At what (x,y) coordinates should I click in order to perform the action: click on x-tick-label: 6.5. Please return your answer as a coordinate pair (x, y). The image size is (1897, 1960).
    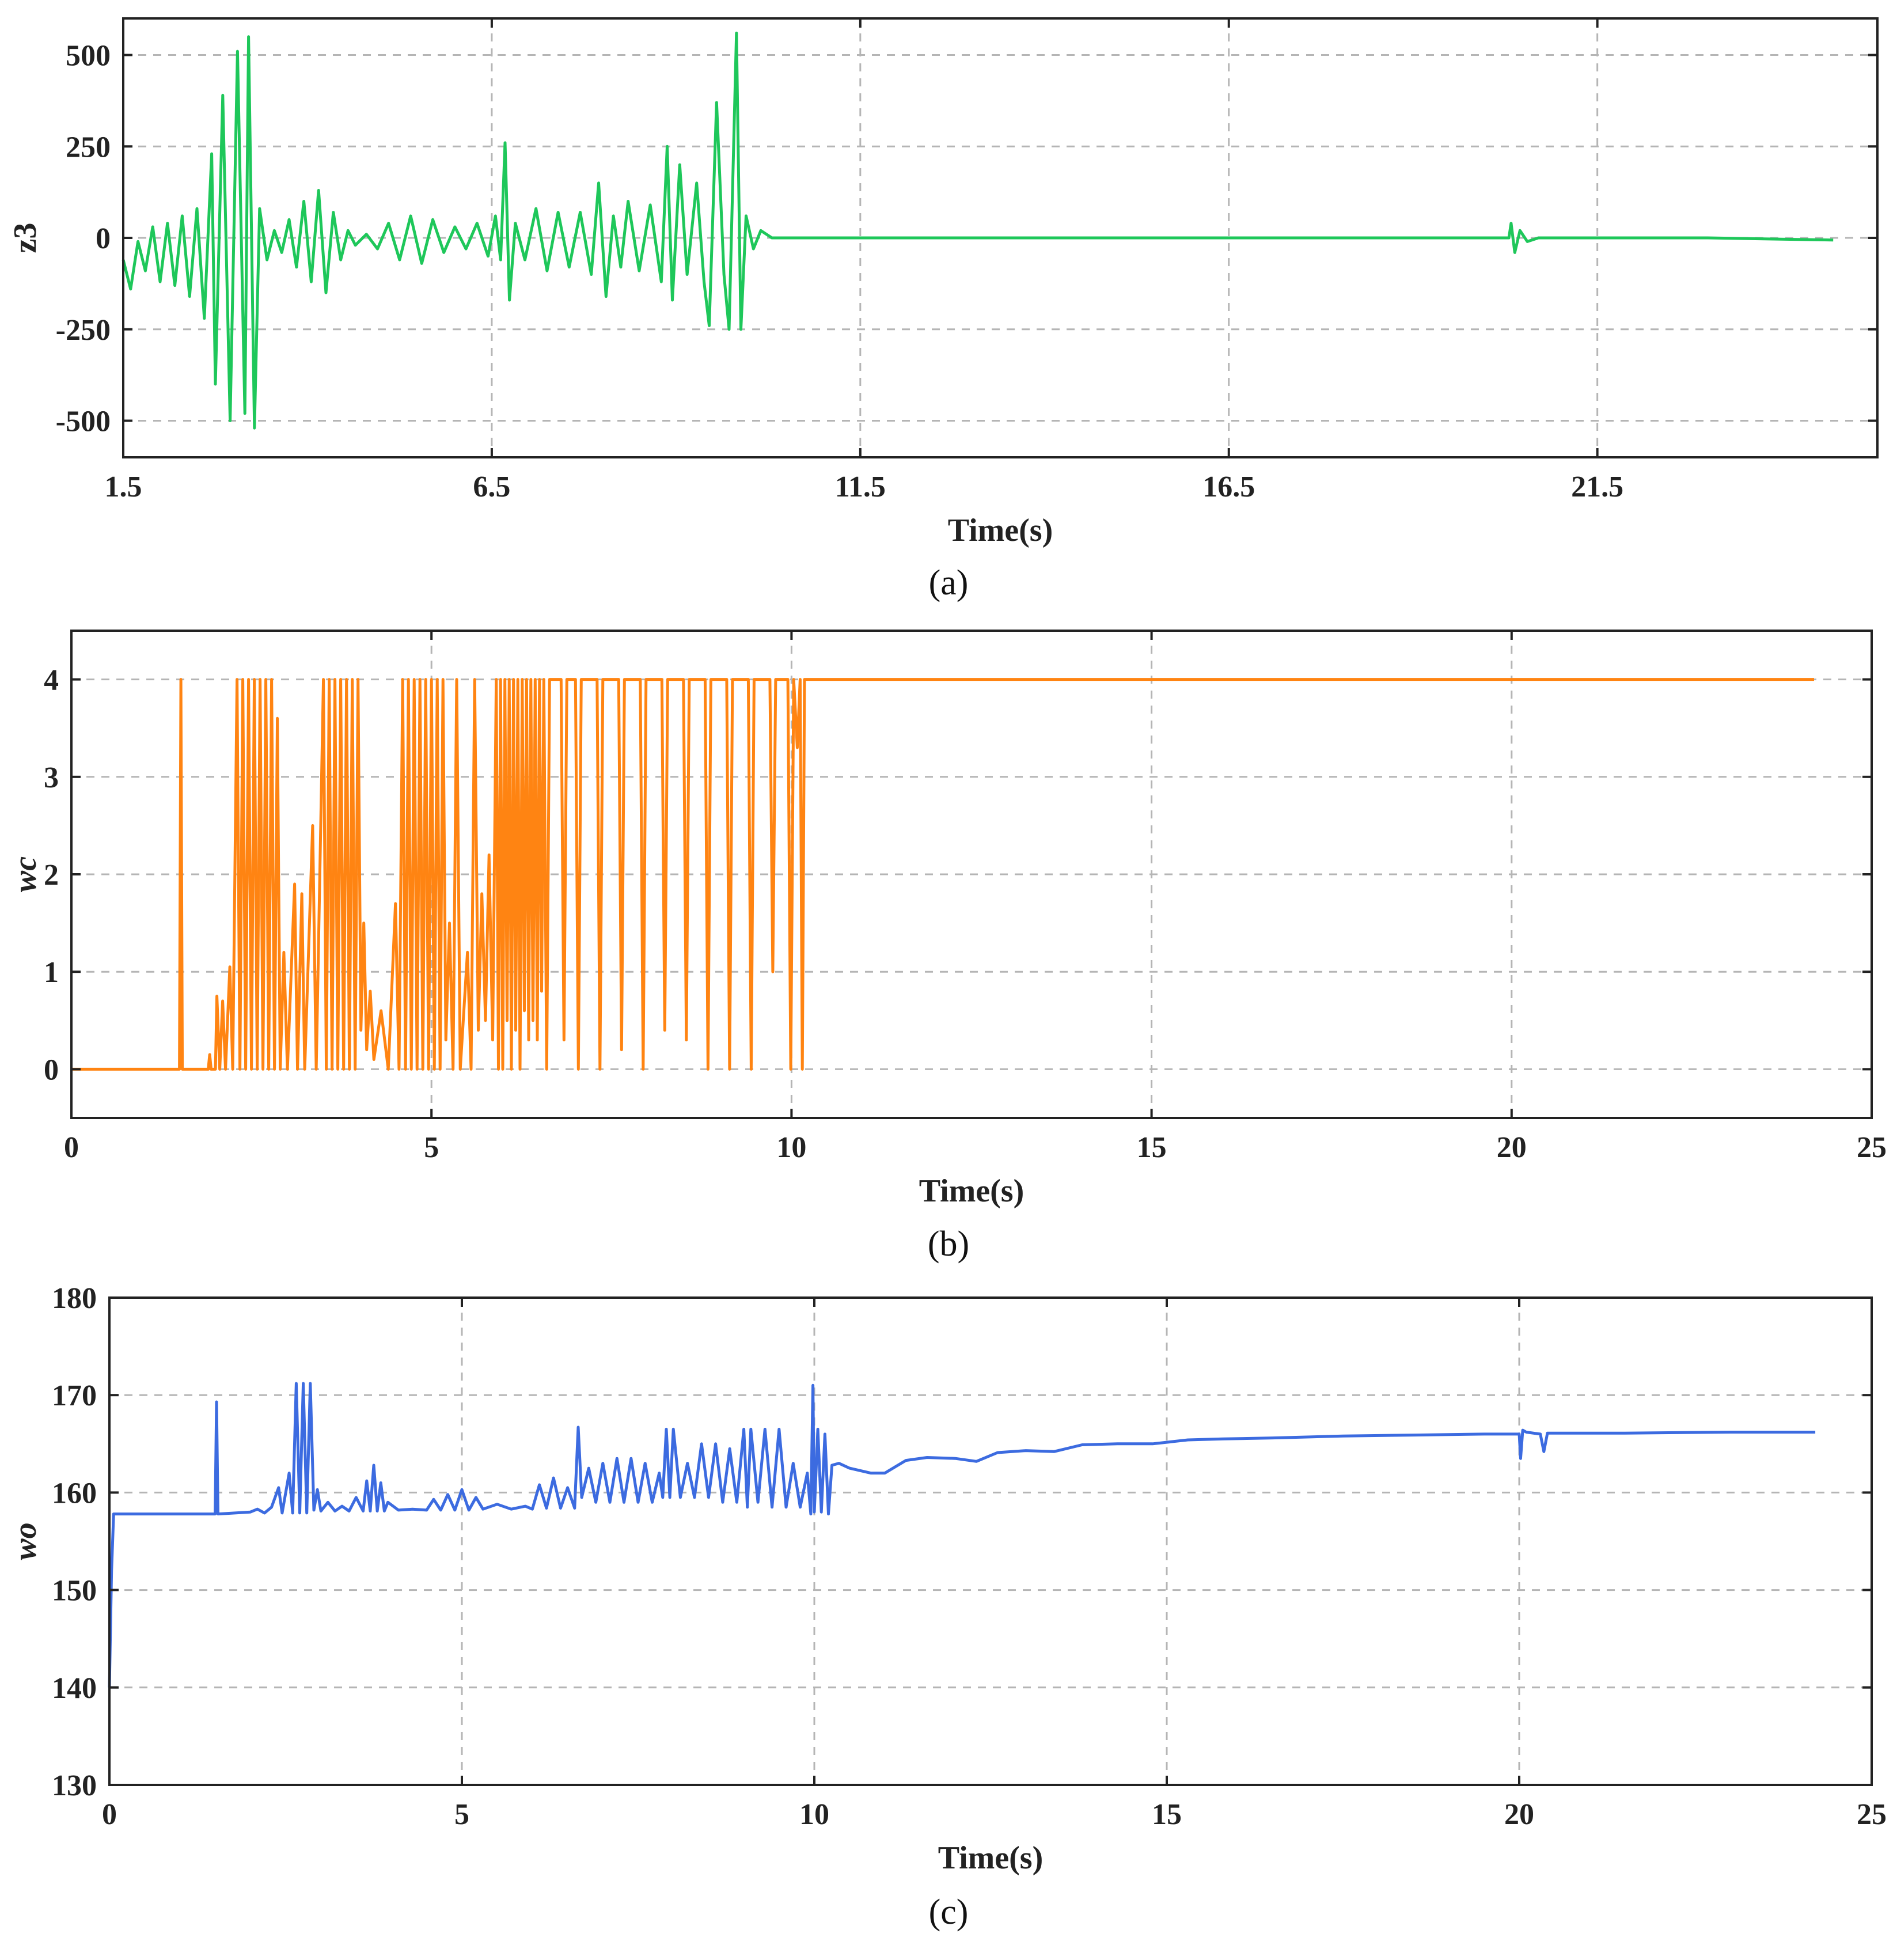
    Looking at the image, I should click on (492, 487).